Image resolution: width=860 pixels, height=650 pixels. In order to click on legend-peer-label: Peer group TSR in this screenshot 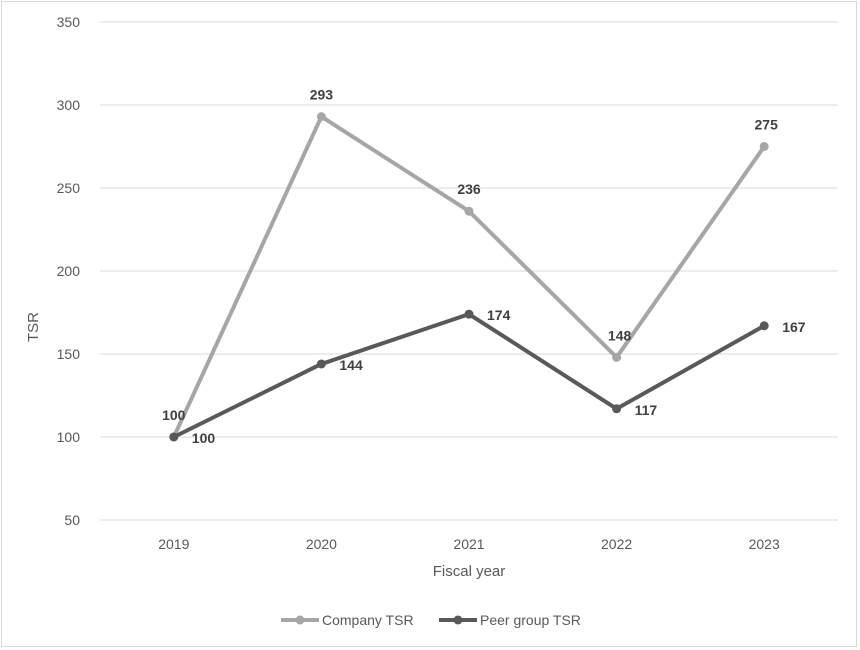, I will do `click(530, 620)`.